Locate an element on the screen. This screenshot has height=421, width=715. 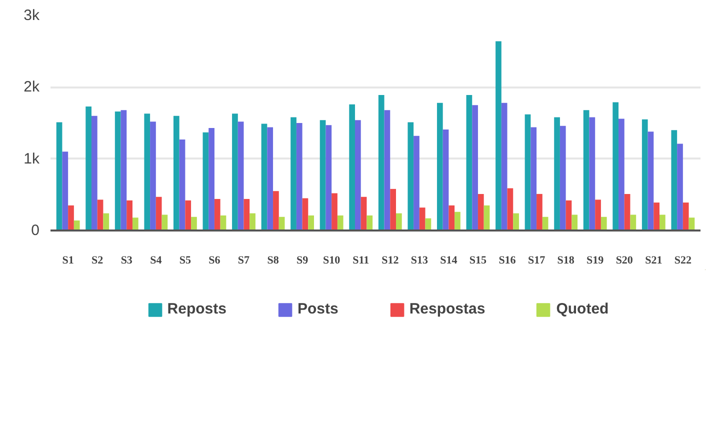
x-tick-label: S21 is located at coordinates (653, 260).